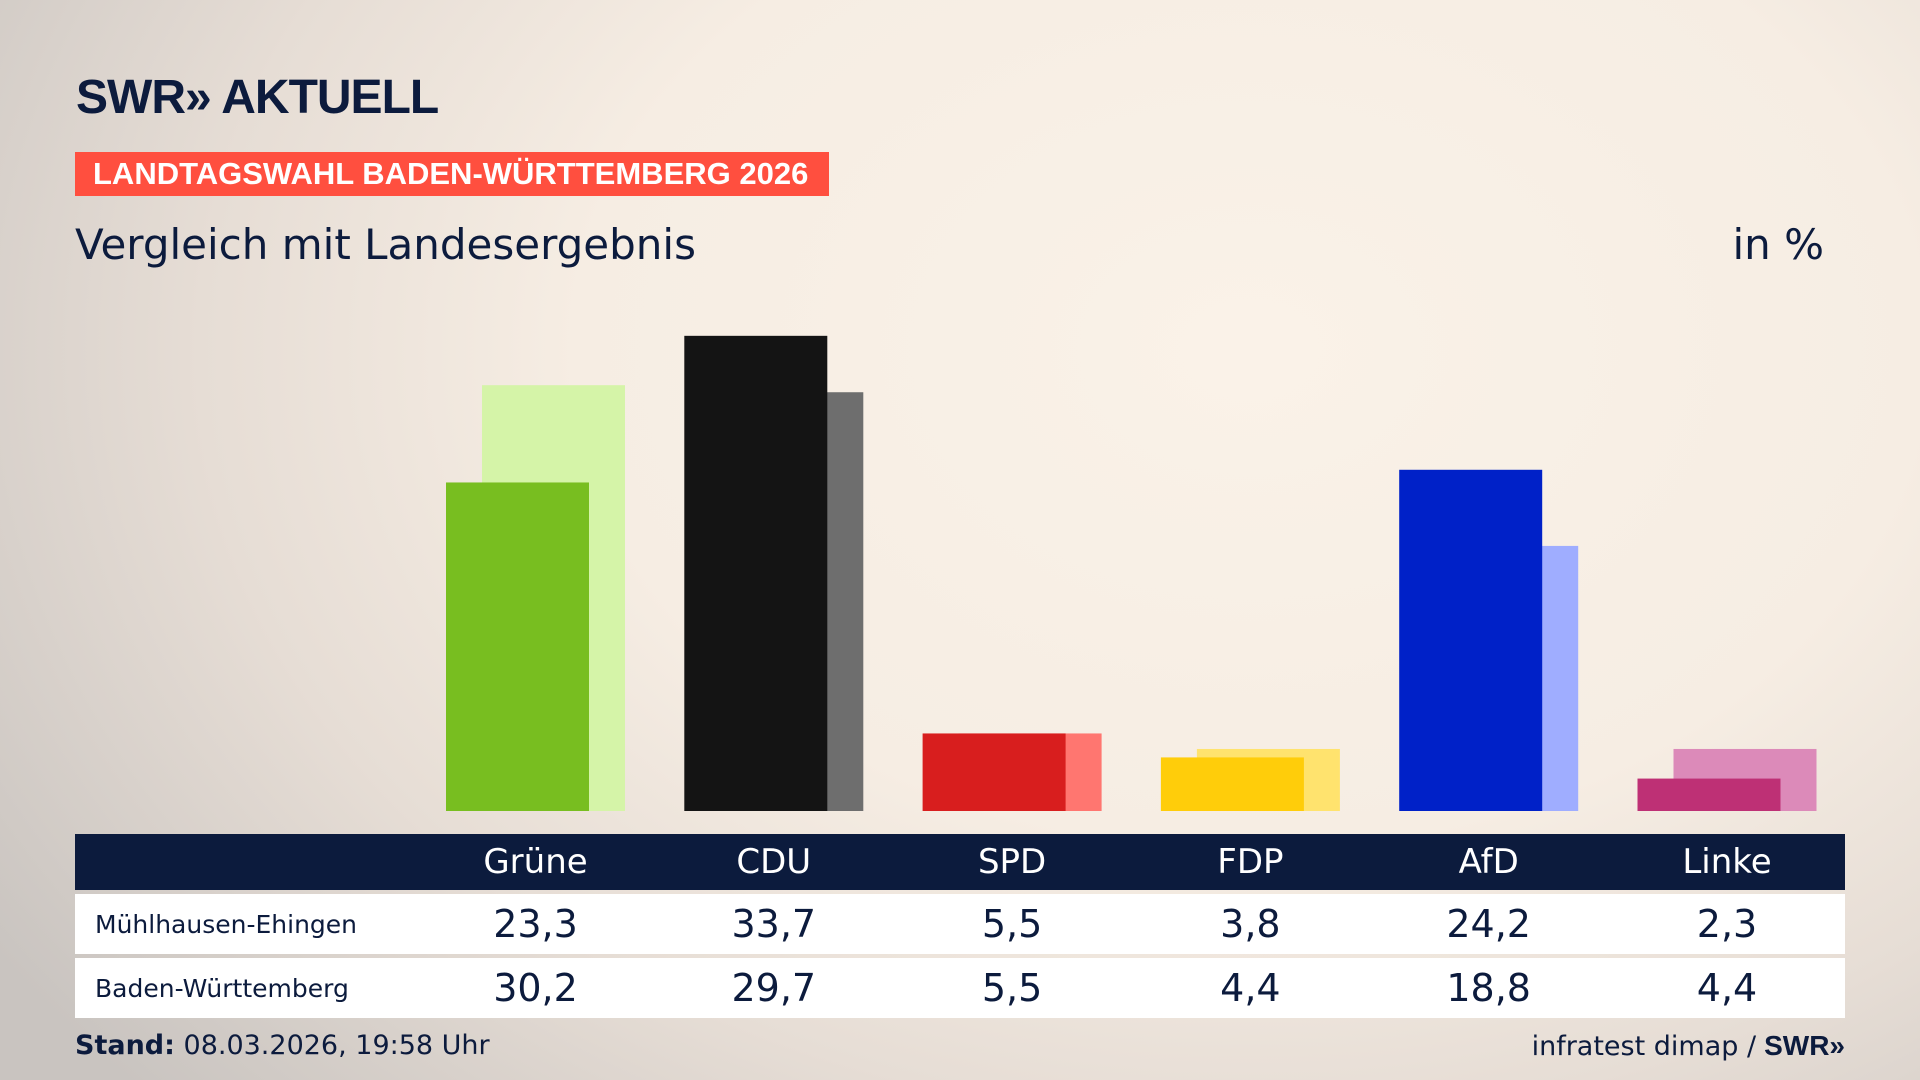 The height and width of the screenshot is (1080, 1920). Describe the element at coordinates (535, 988) in the screenshot. I see `value-label: 30,2` at that location.